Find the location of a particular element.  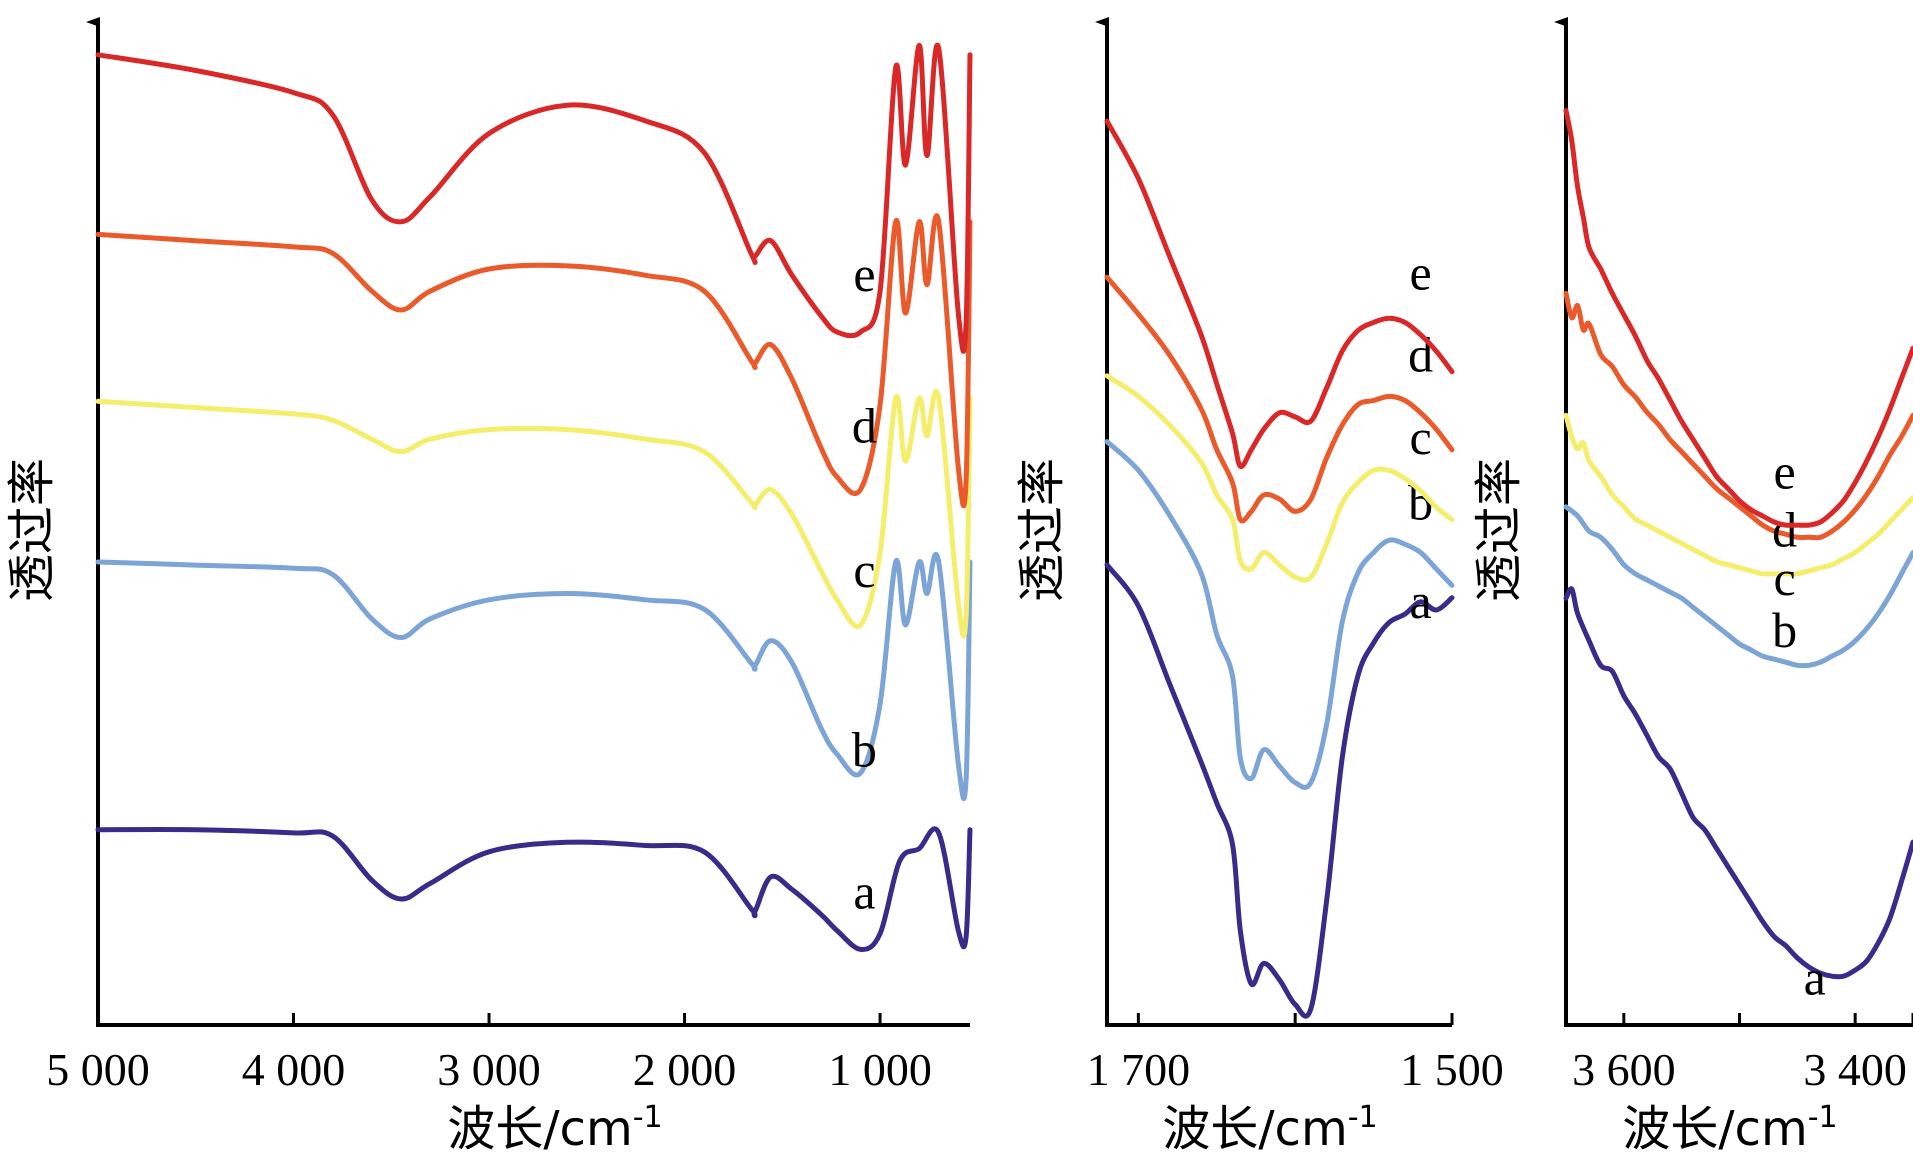

x-tick-label: 1 000 is located at coordinates (880, 1069).